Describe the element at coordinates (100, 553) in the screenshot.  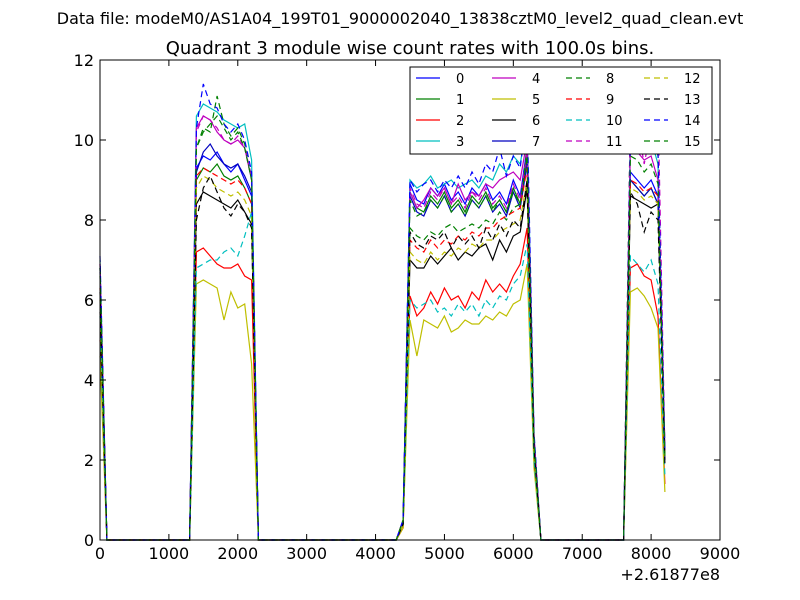
I see `x-tick-label: 0` at that location.